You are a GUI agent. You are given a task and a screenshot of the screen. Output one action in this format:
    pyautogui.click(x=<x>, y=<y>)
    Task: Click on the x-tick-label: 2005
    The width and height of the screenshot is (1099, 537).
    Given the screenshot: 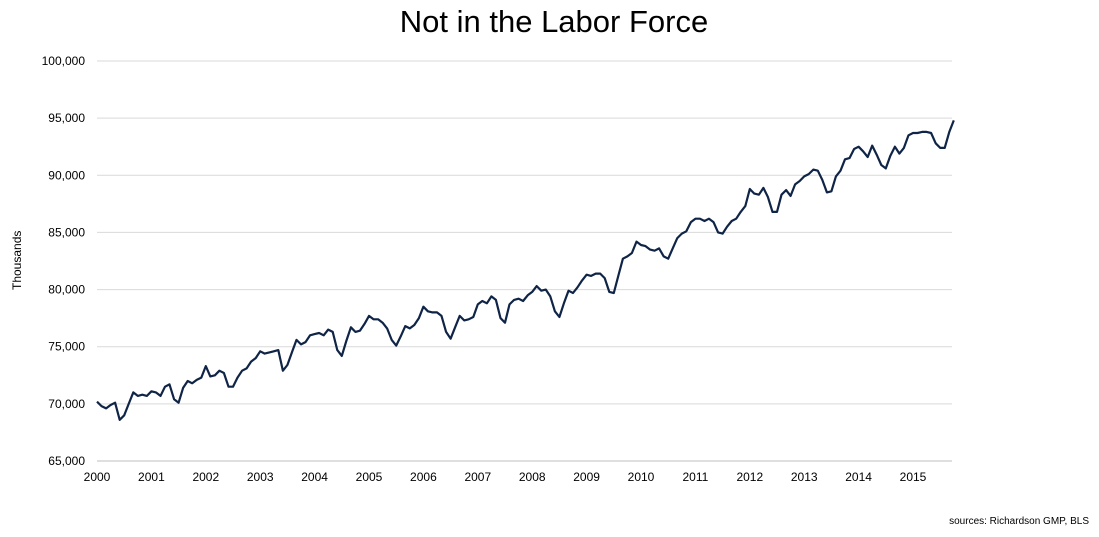 What is the action you would take?
    pyautogui.click(x=369, y=477)
    